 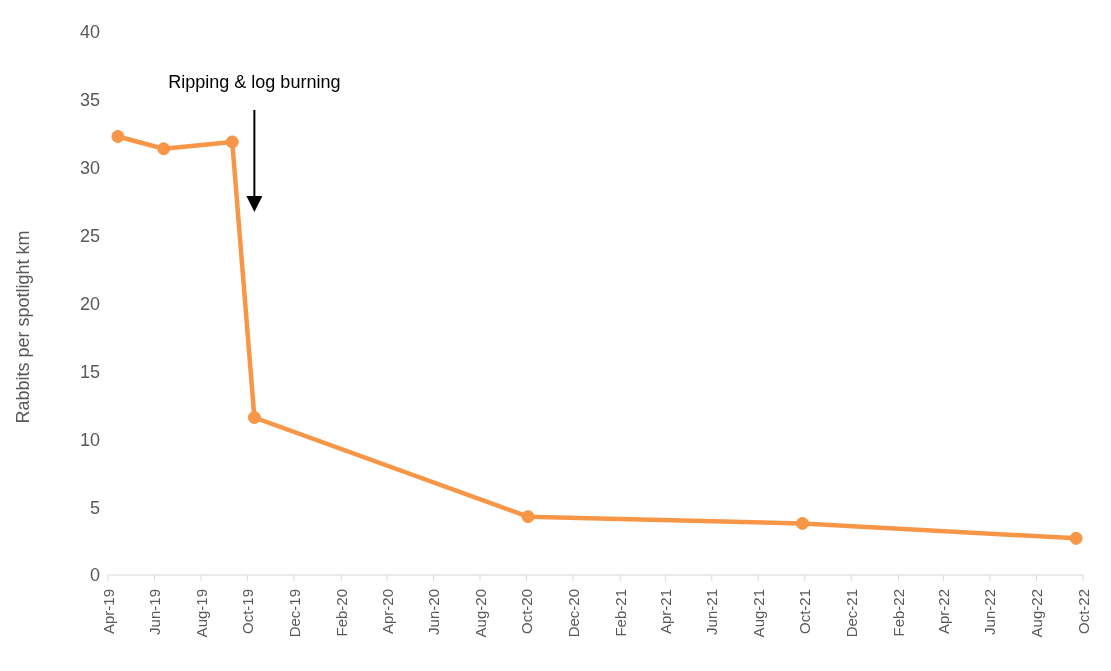 What do you see at coordinates (943, 612) in the screenshot?
I see `x-tick-label: Apr-22` at bounding box center [943, 612].